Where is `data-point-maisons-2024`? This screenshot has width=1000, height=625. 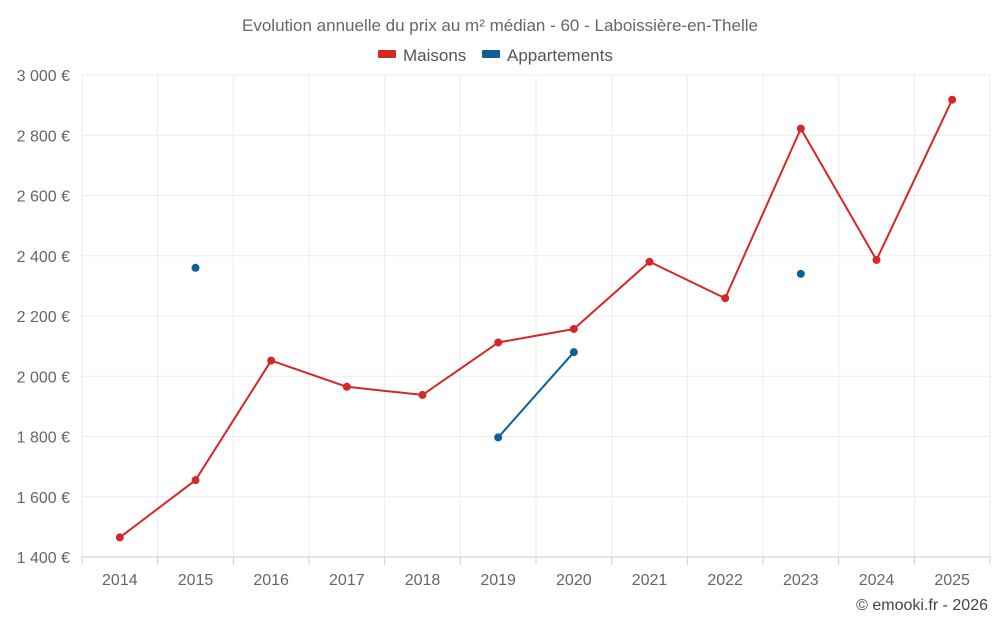
data-point-maisons-2024 is located at coordinates (876, 259).